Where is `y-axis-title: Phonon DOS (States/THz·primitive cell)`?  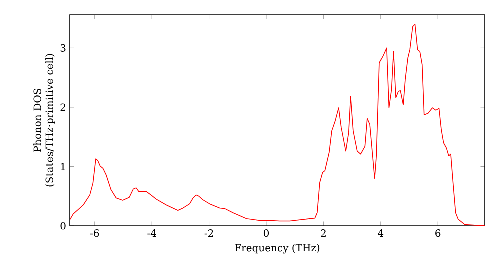
y-axis-title: Phonon DOS (States/THz·primitive cell) is located at coordinates (45, 120).